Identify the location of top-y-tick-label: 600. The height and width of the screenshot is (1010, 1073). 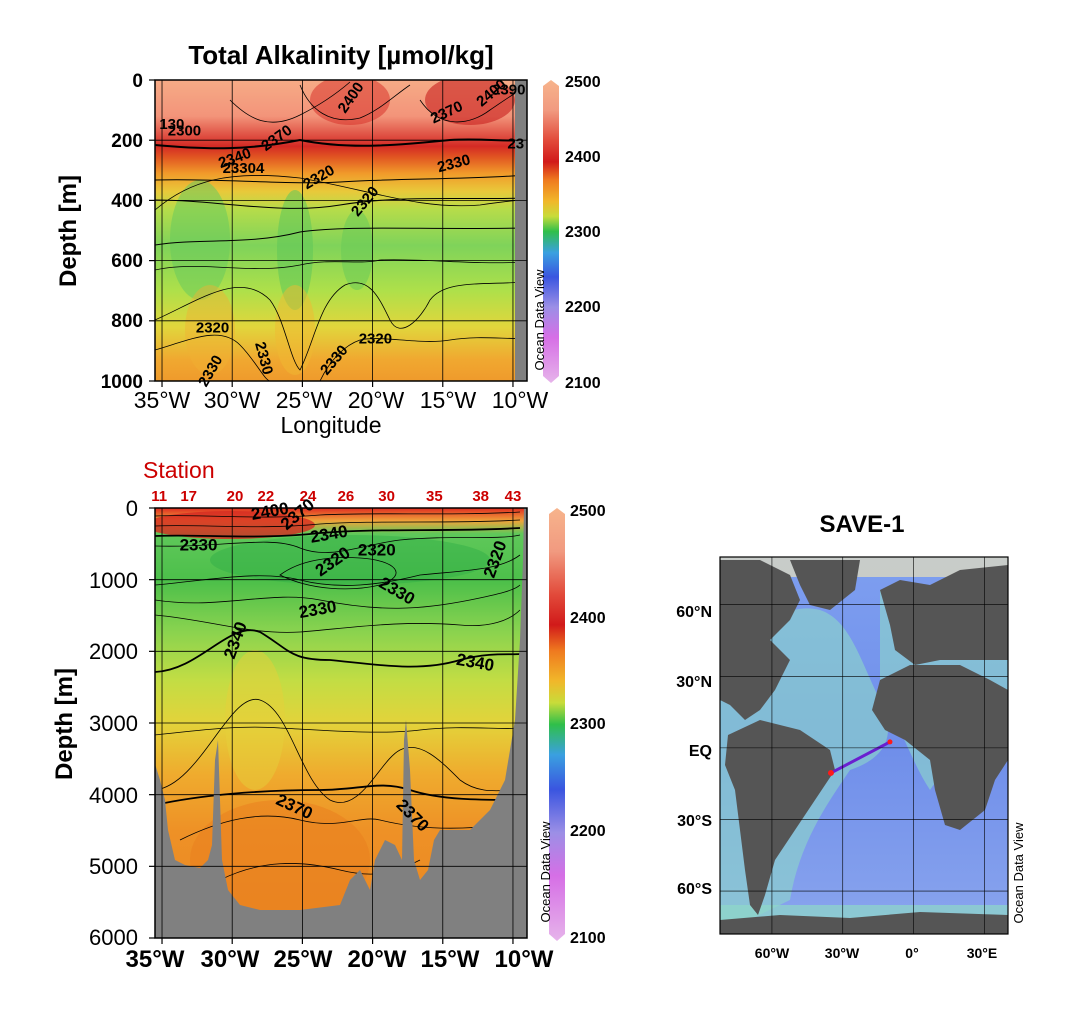
(127, 261).